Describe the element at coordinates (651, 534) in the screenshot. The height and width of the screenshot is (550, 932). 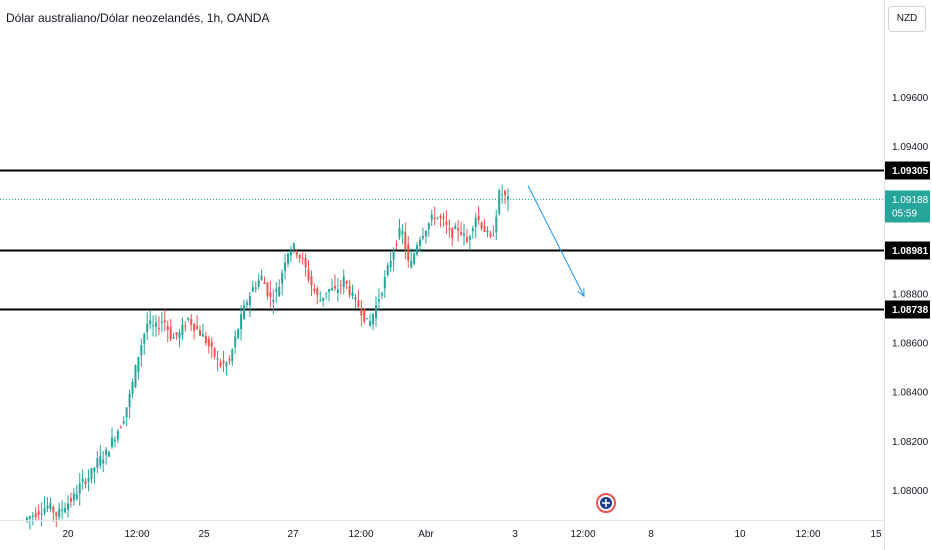
I see `x-tick-label: 8` at that location.